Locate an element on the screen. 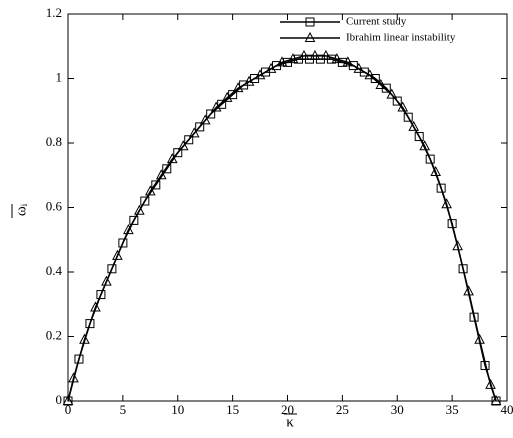 This screenshot has width=513, height=438. x-tick-label: 25 is located at coordinates (342, 409).